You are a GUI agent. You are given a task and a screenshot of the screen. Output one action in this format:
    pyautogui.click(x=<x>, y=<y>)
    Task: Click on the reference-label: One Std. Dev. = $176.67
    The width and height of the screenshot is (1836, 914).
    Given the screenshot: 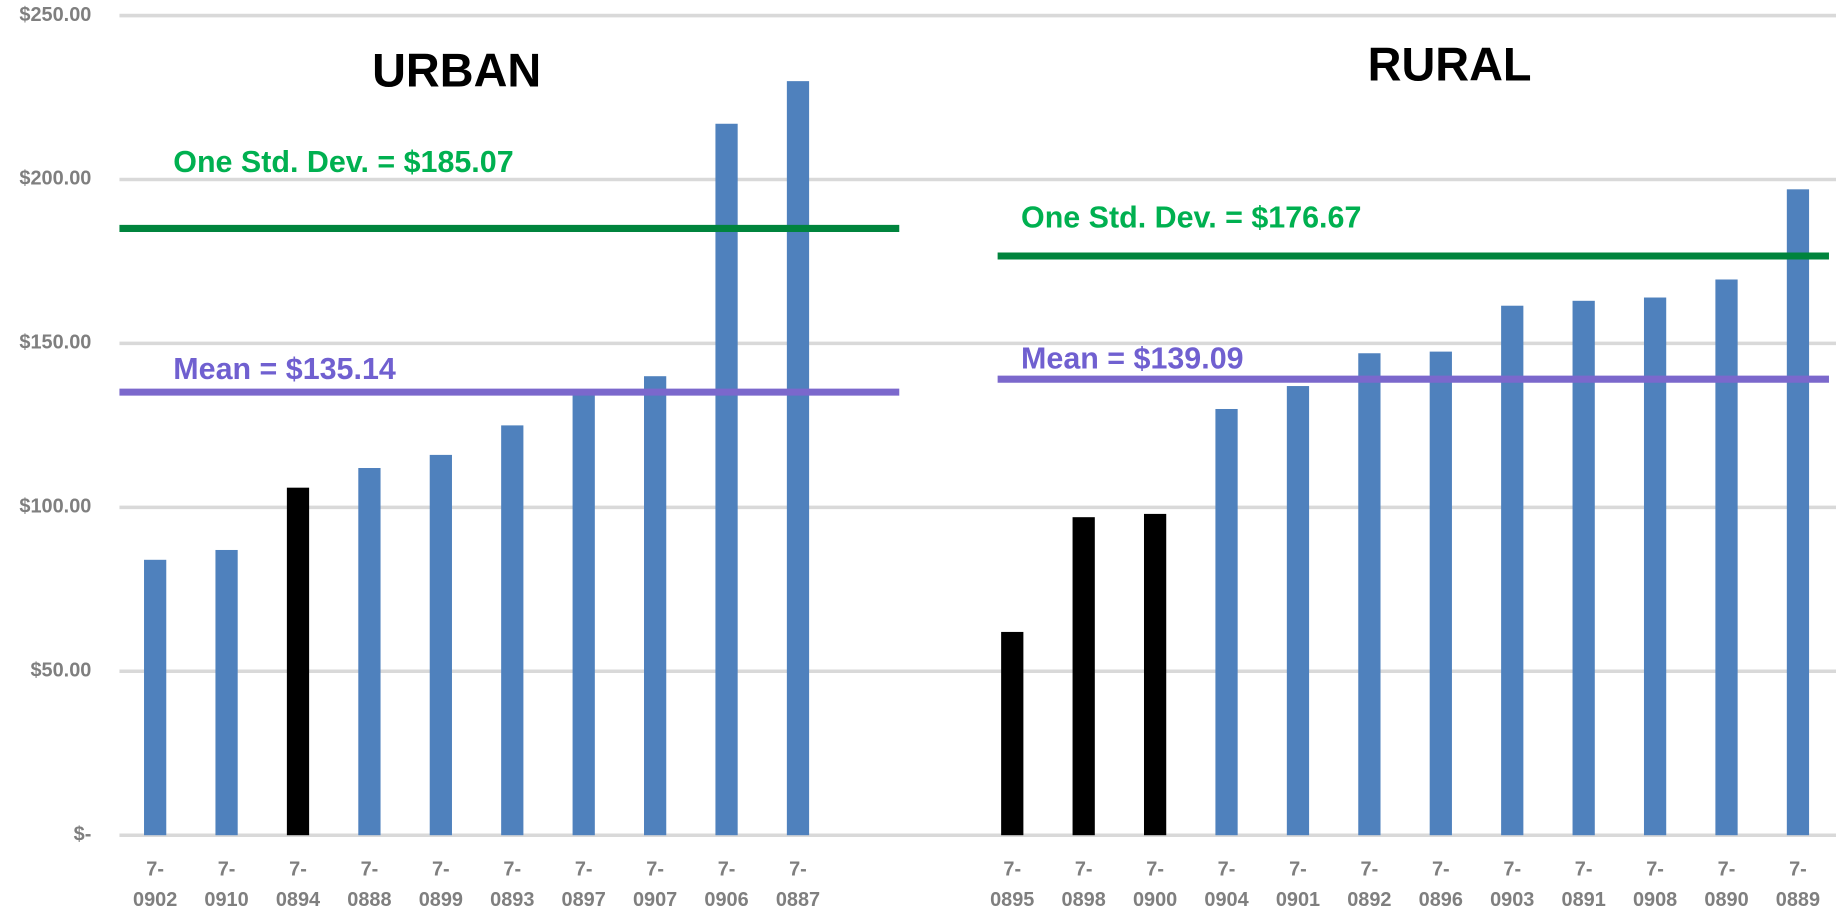 What is the action you would take?
    pyautogui.click(x=1191, y=218)
    